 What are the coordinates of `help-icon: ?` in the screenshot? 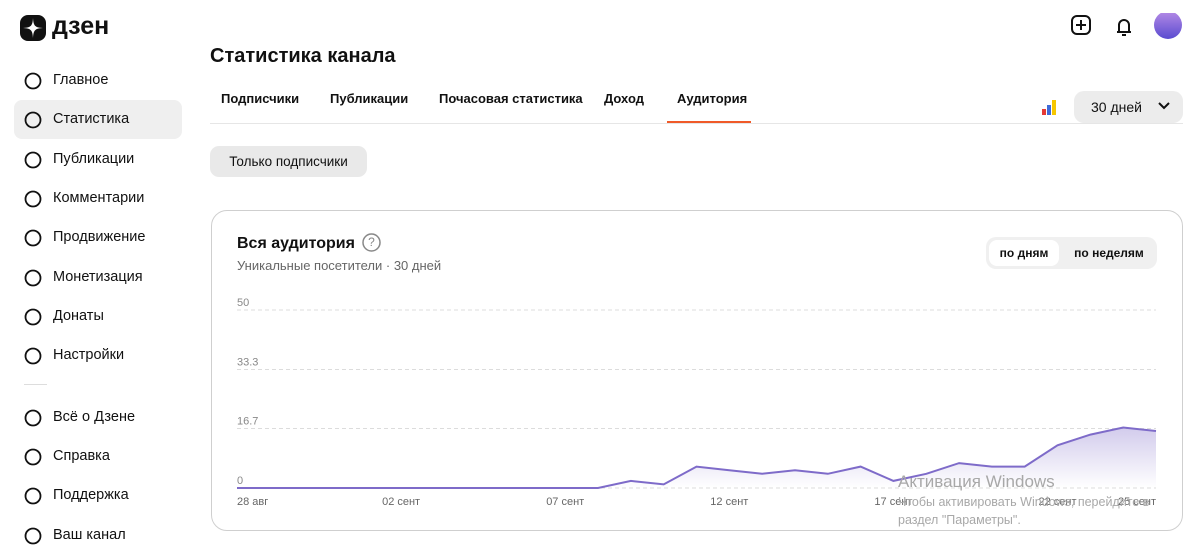 It's located at (371, 242).